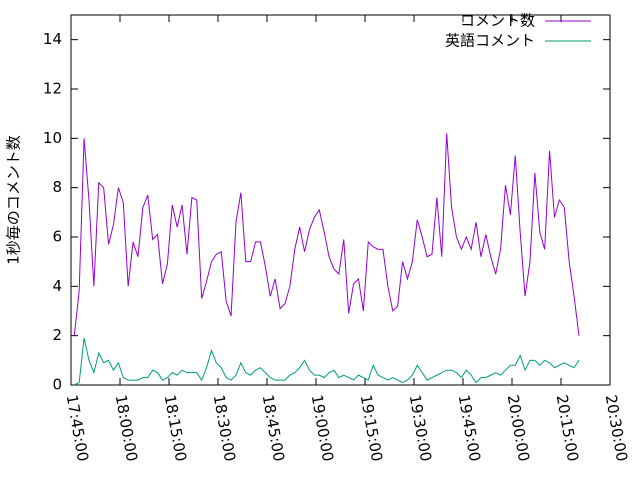 The height and width of the screenshot is (480, 640). Describe the element at coordinates (14, 200) in the screenshot. I see `y-axis-label: 1秒毎のコメント数` at that location.